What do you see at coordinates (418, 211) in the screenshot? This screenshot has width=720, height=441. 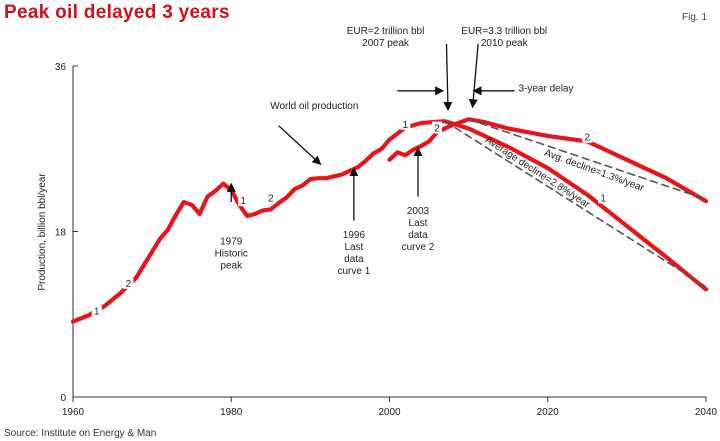 I see `annotation-line: 2003` at bounding box center [418, 211].